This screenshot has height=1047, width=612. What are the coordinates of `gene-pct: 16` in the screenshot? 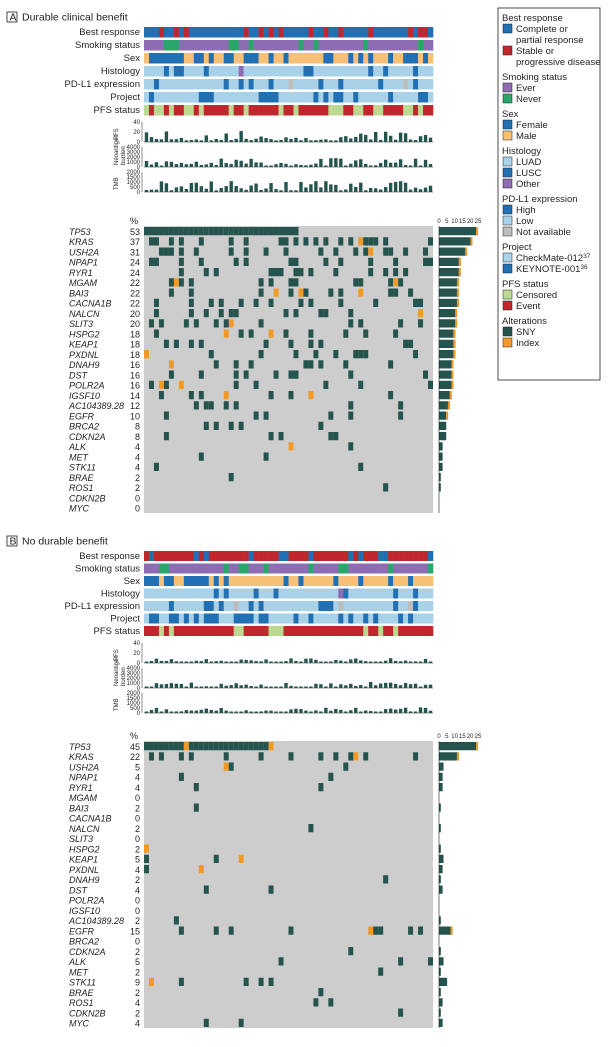 It's located at (135, 375).